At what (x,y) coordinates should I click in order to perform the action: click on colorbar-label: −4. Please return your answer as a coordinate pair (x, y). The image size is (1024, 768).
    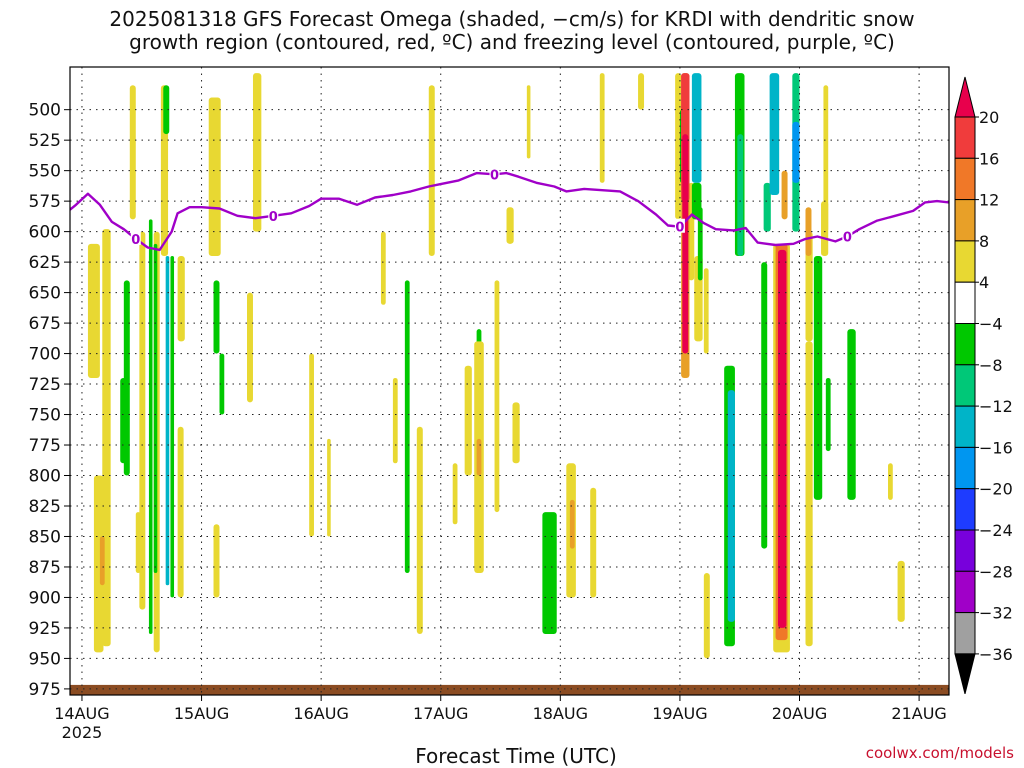
    Looking at the image, I should click on (991, 324).